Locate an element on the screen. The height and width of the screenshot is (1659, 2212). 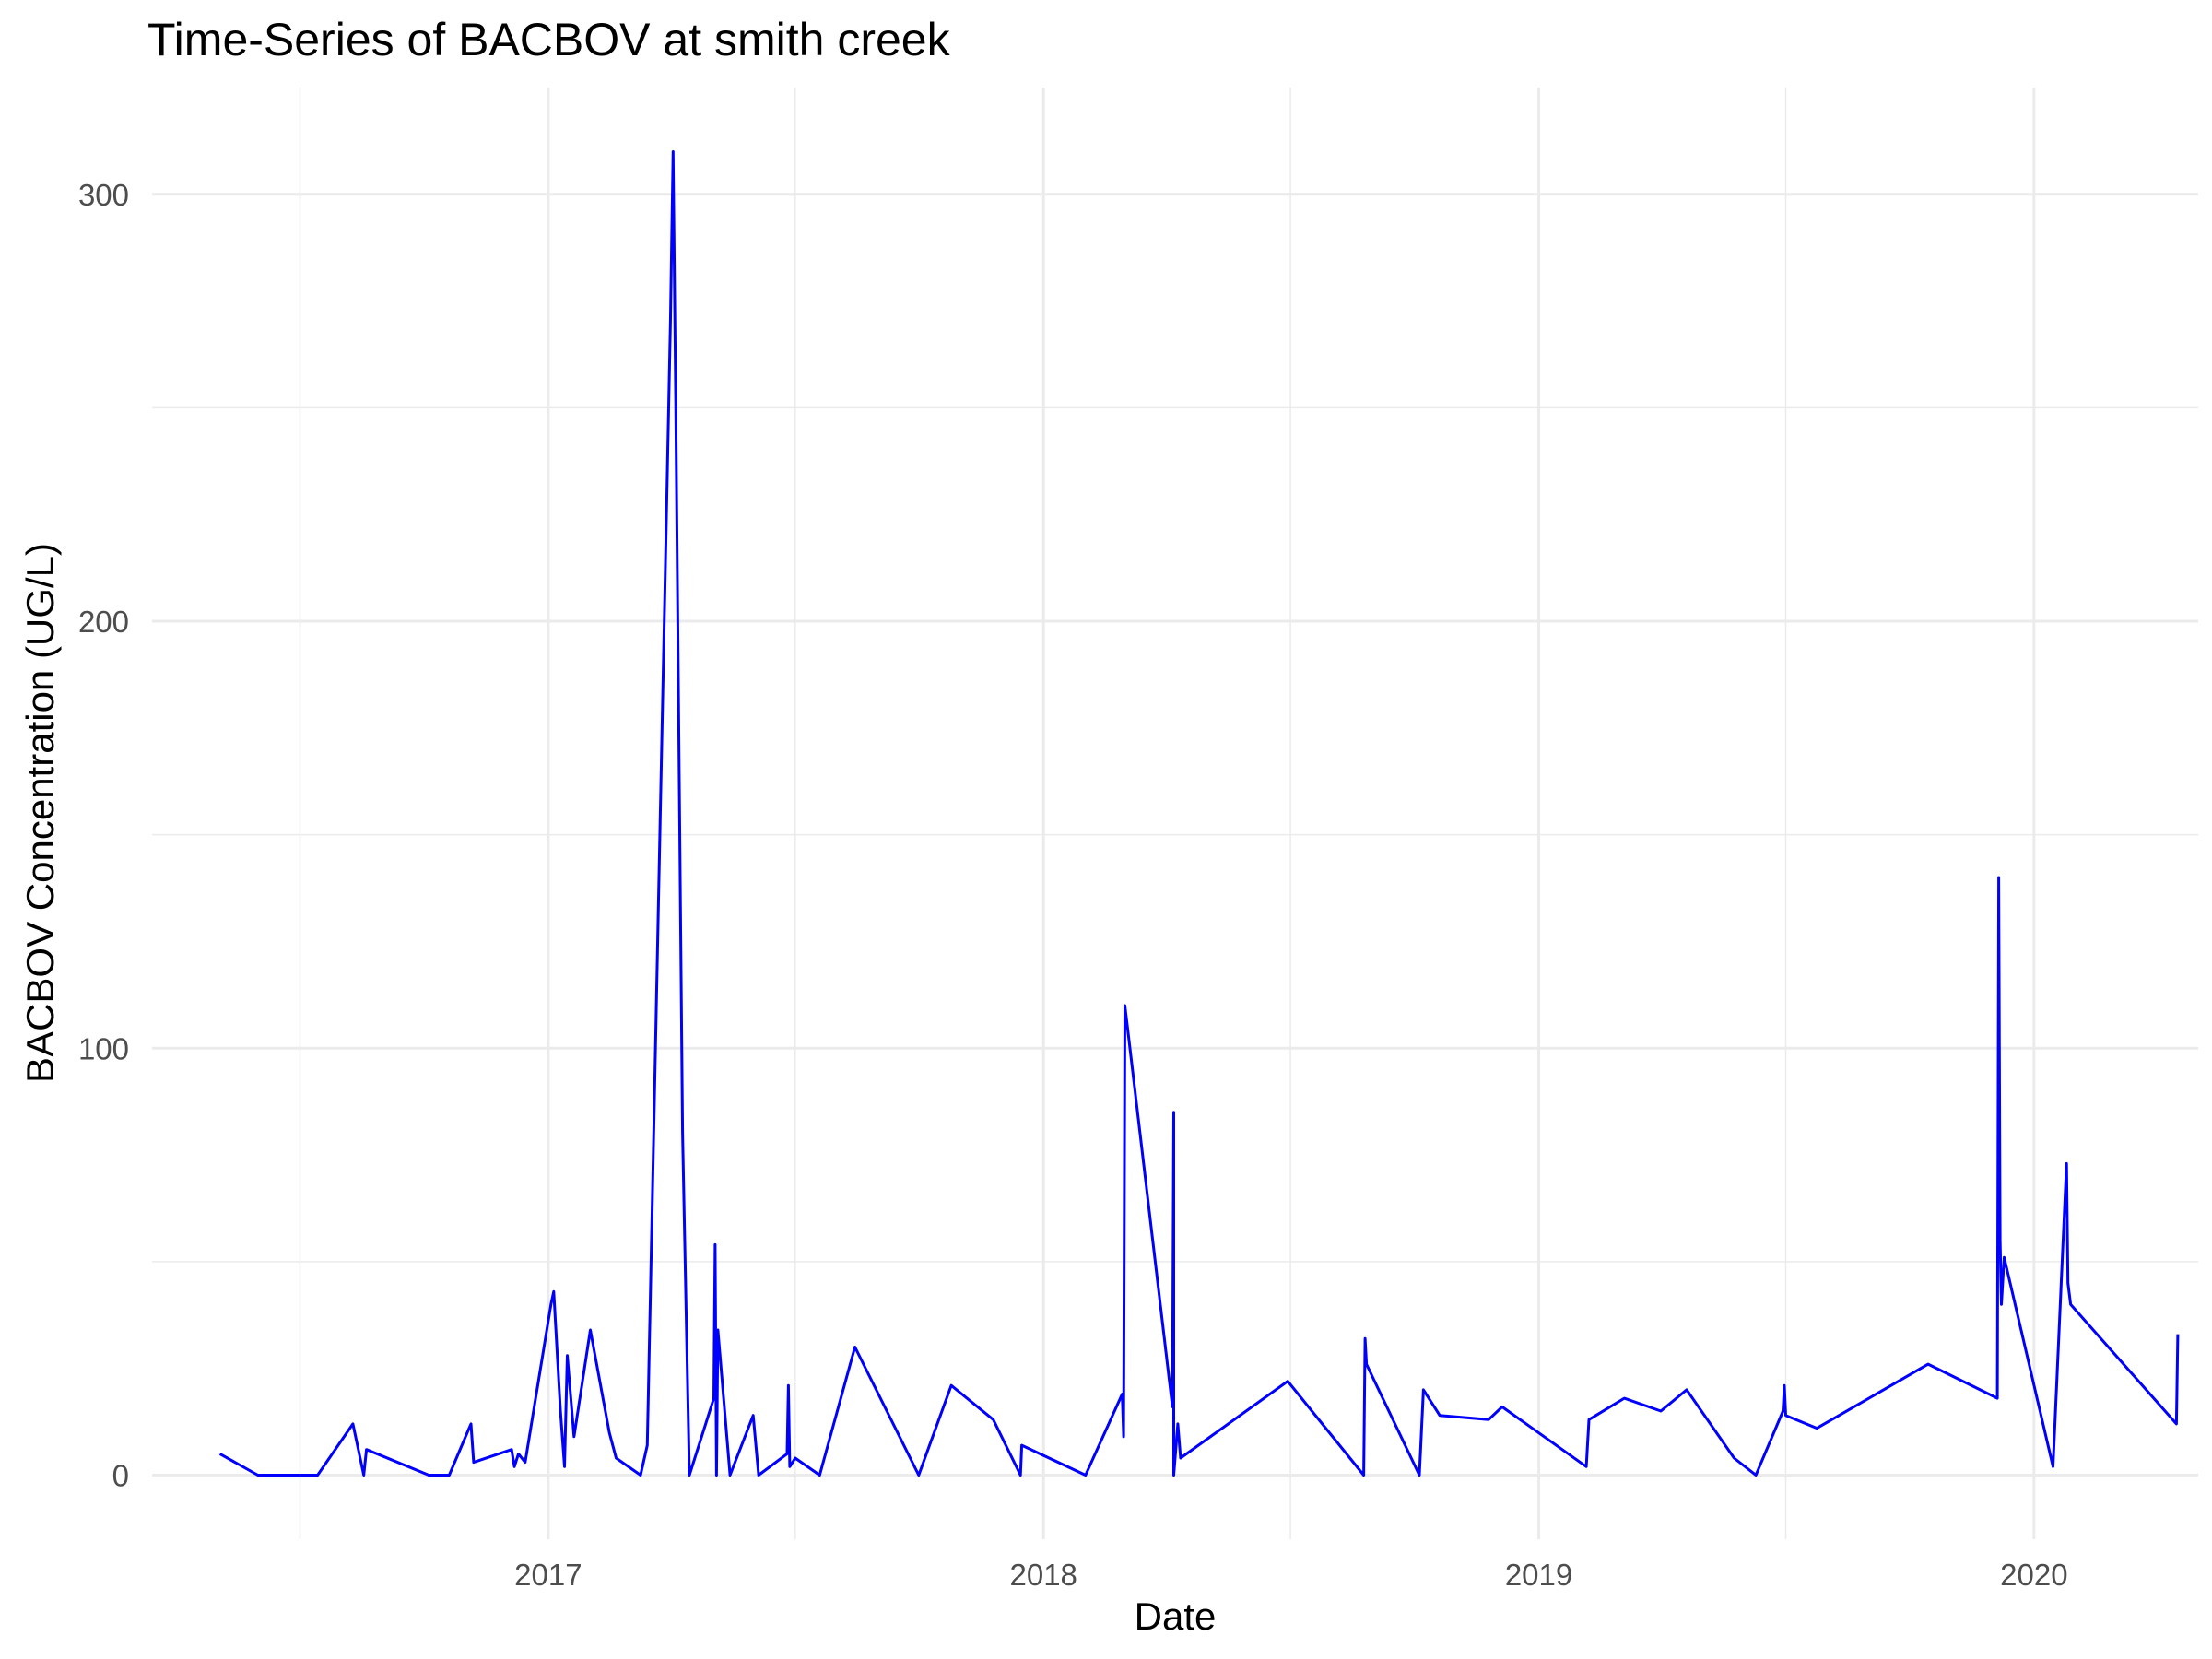
x-tick-label: 2018 is located at coordinates (1043, 1575).